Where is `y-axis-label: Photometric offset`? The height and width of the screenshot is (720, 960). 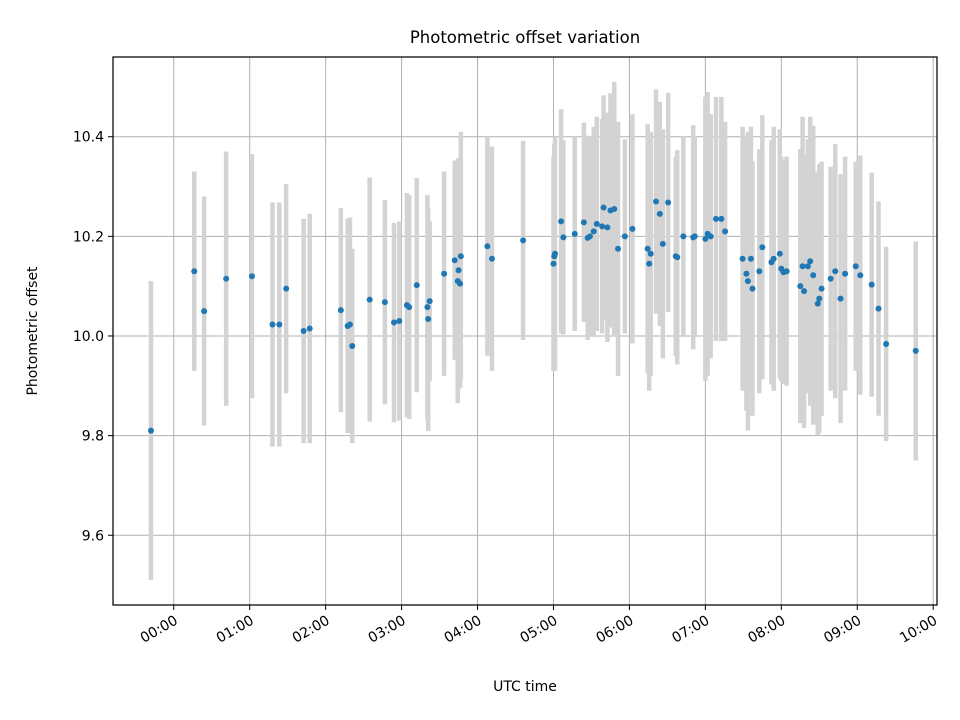
y-axis-label: Photometric offset is located at coordinates (33, 331).